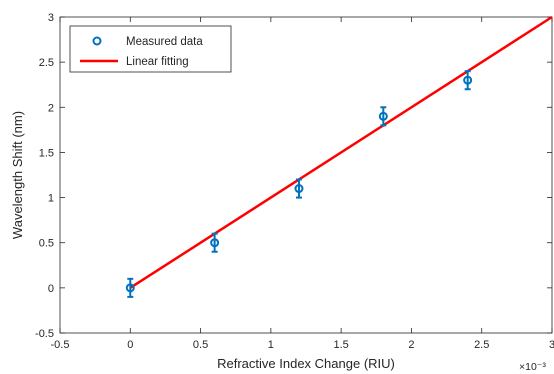 The image size is (554, 374). I want to click on y-tick-label: 3, so click(51, 18).